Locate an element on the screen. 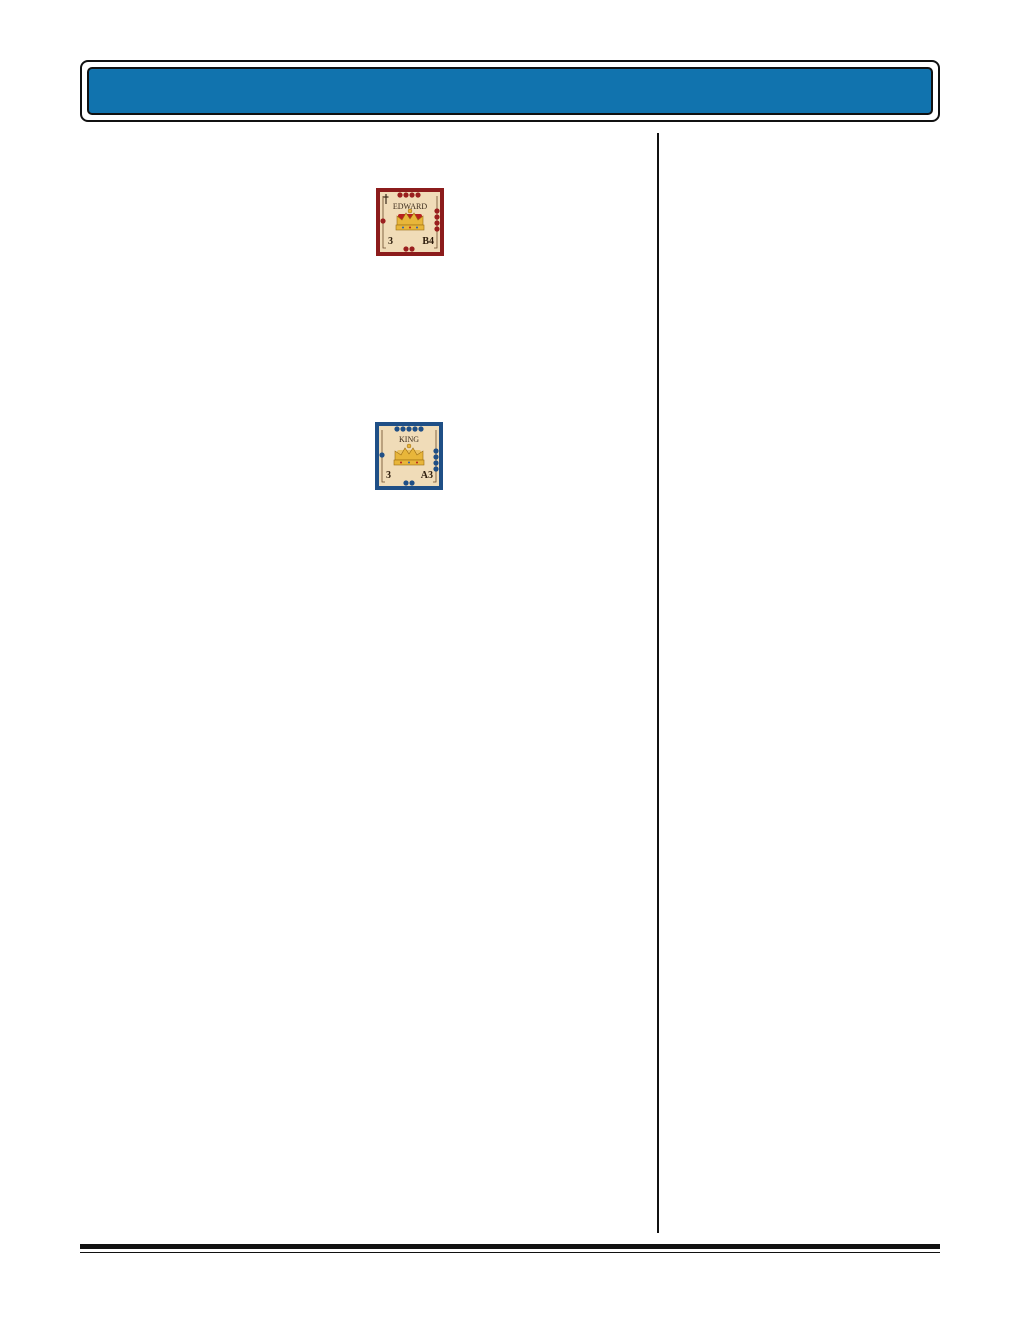 The height and width of the screenshot is (1320, 1020). king-block: KING 3 A3 is located at coordinates (409, 456).